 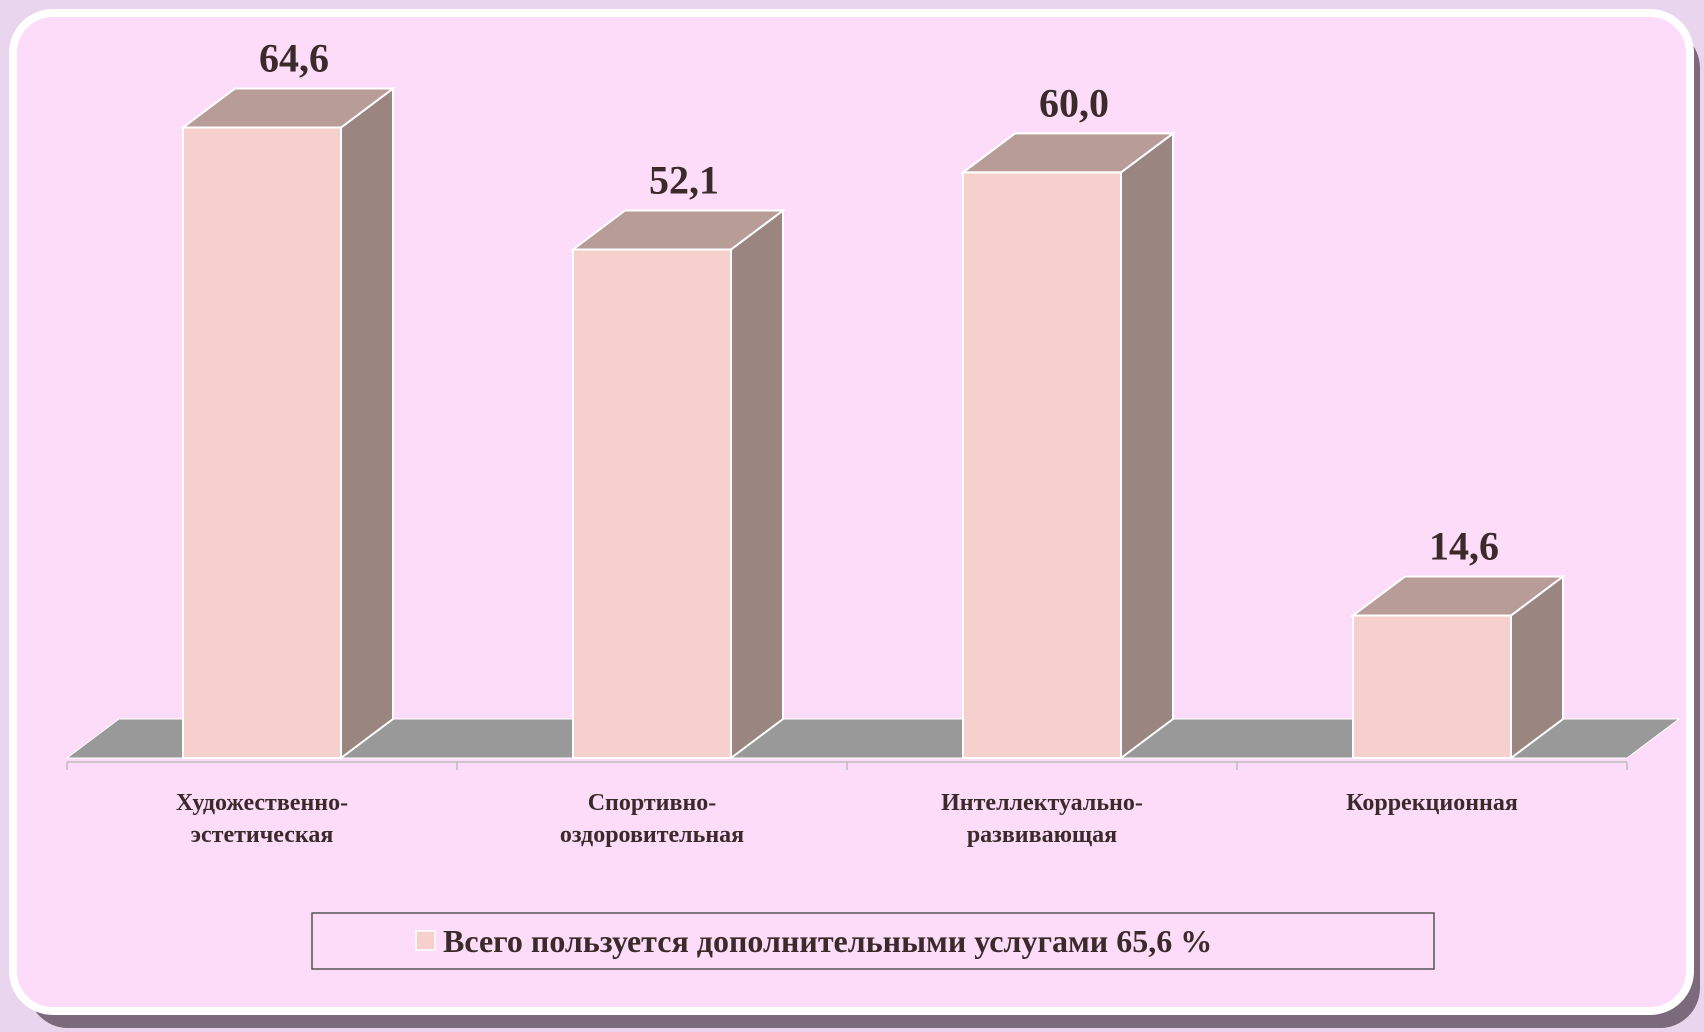 What do you see at coordinates (1074, 102) in the screenshot?
I see `value-label: 60,0` at bounding box center [1074, 102].